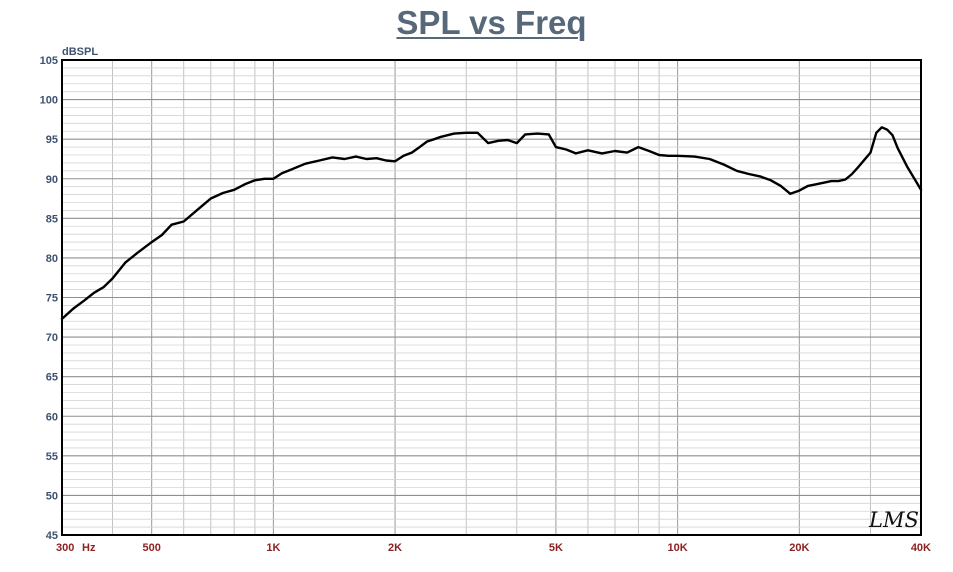  I want to click on y-tick-label: 65, so click(52, 378).